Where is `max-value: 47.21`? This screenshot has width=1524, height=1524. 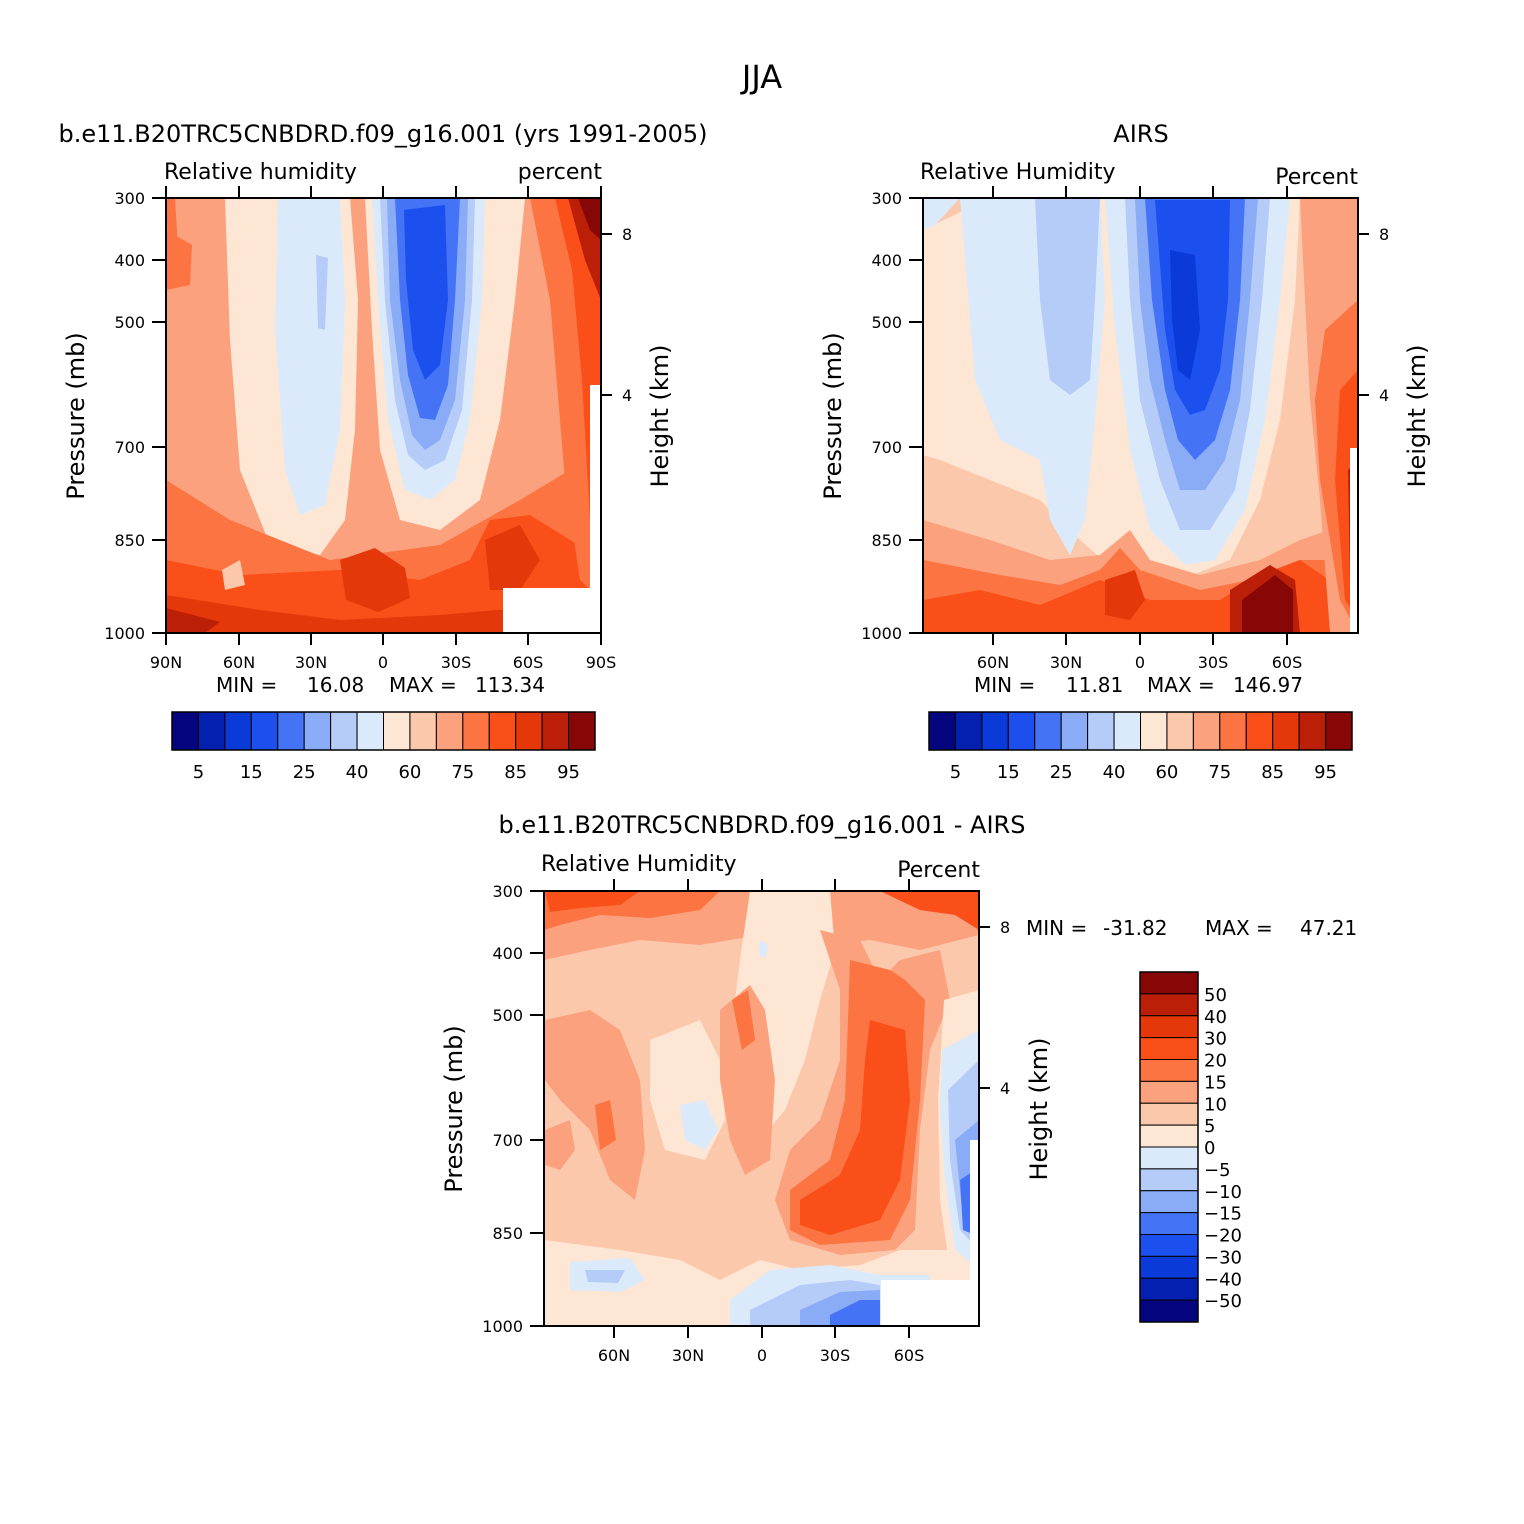
max-value: 47.21 is located at coordinates (1328, 928).